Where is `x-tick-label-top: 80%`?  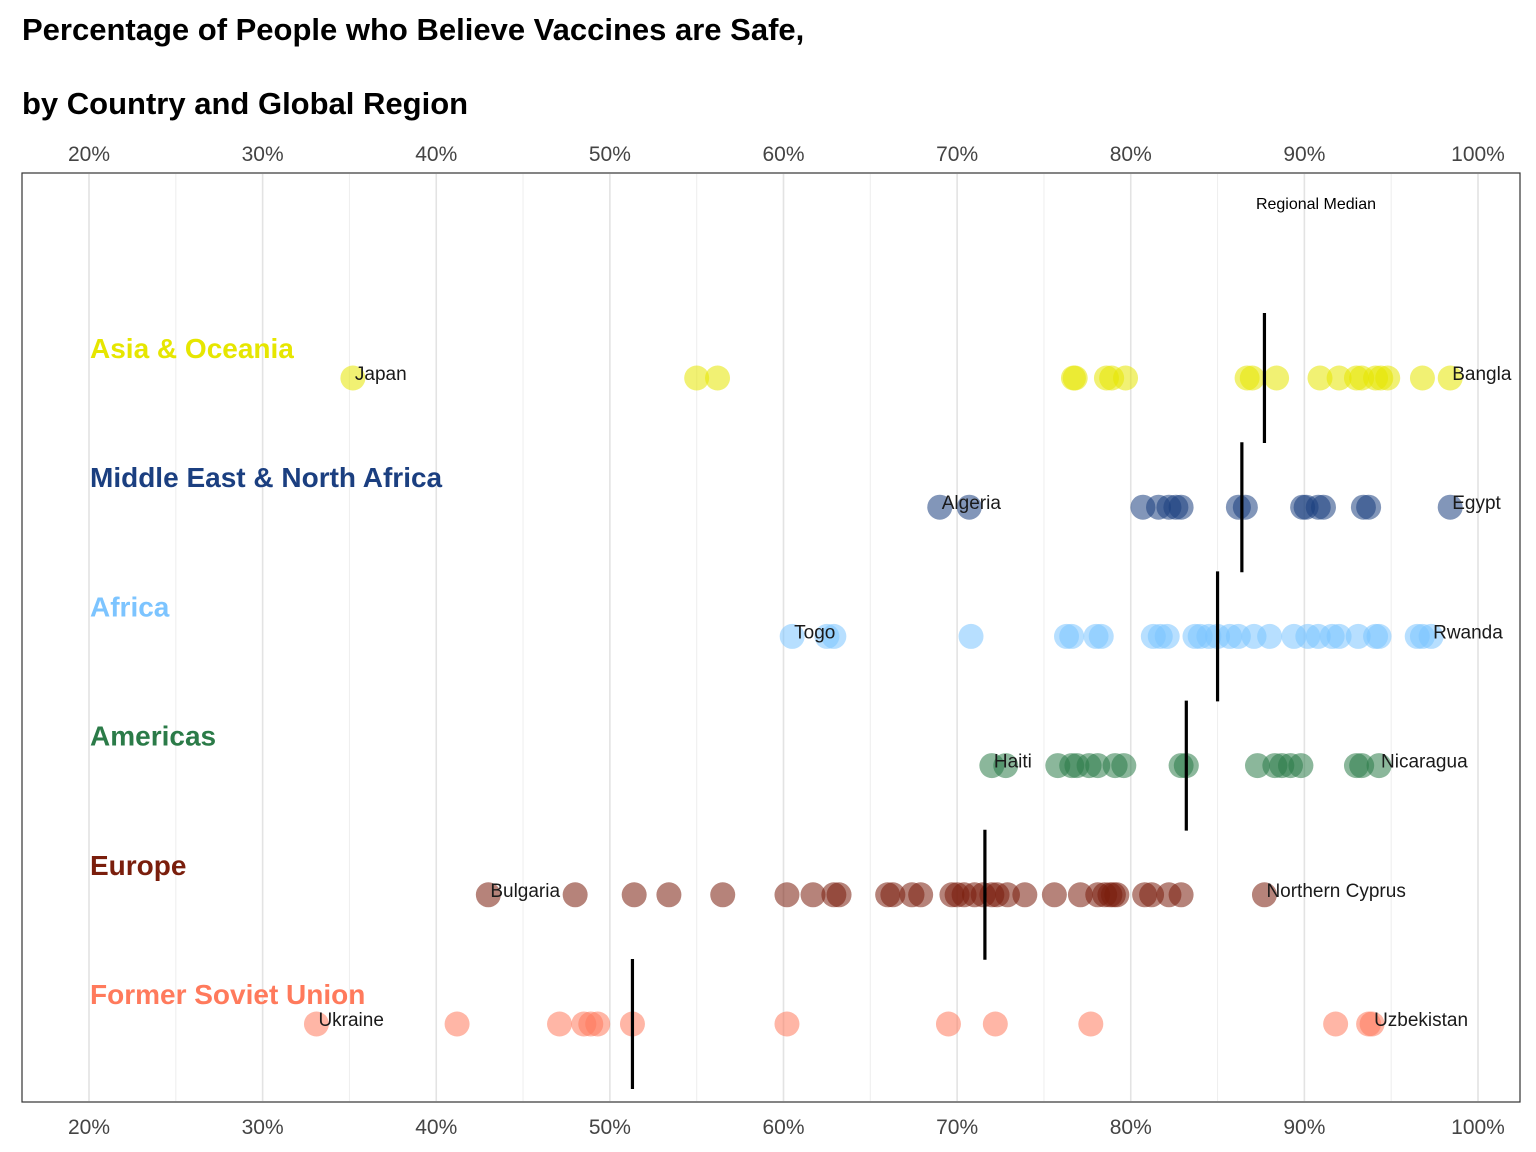
x-tick-label-top: 80% is located at coordinates (1131, 154).